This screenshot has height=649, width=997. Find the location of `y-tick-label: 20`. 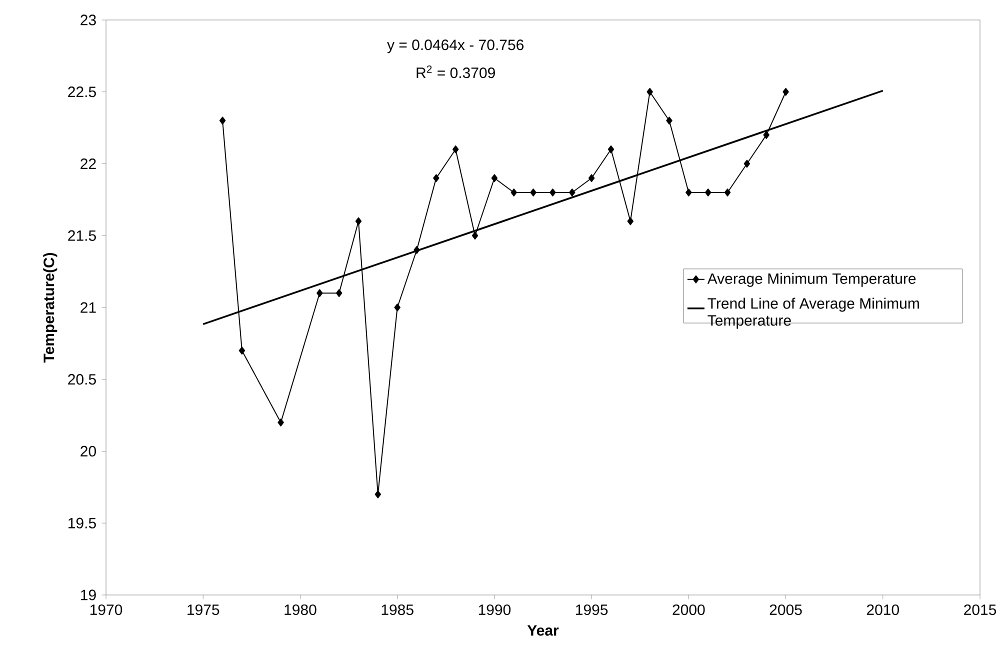

y-tick-label: 20 is located at coordinates (88, 451).